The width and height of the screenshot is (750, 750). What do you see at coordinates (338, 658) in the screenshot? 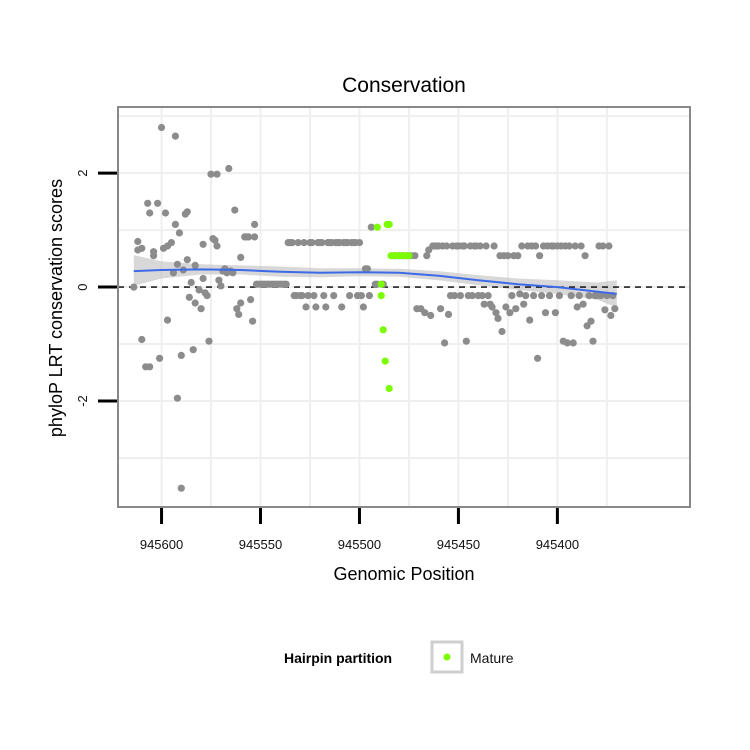
I see `legend-title: Hairpin partition` at bounding box center [338, 658].